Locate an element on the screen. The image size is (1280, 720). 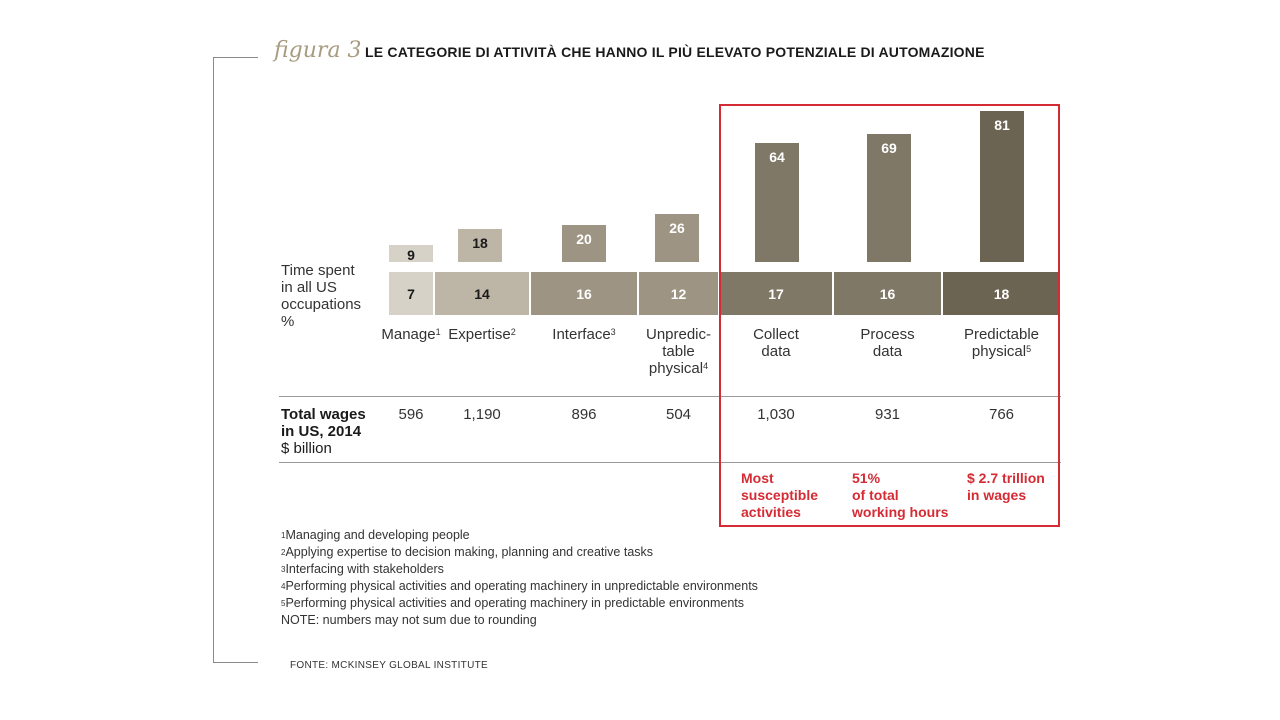
time-spent-label-line: Time spent is located at coordinates (318, 270).